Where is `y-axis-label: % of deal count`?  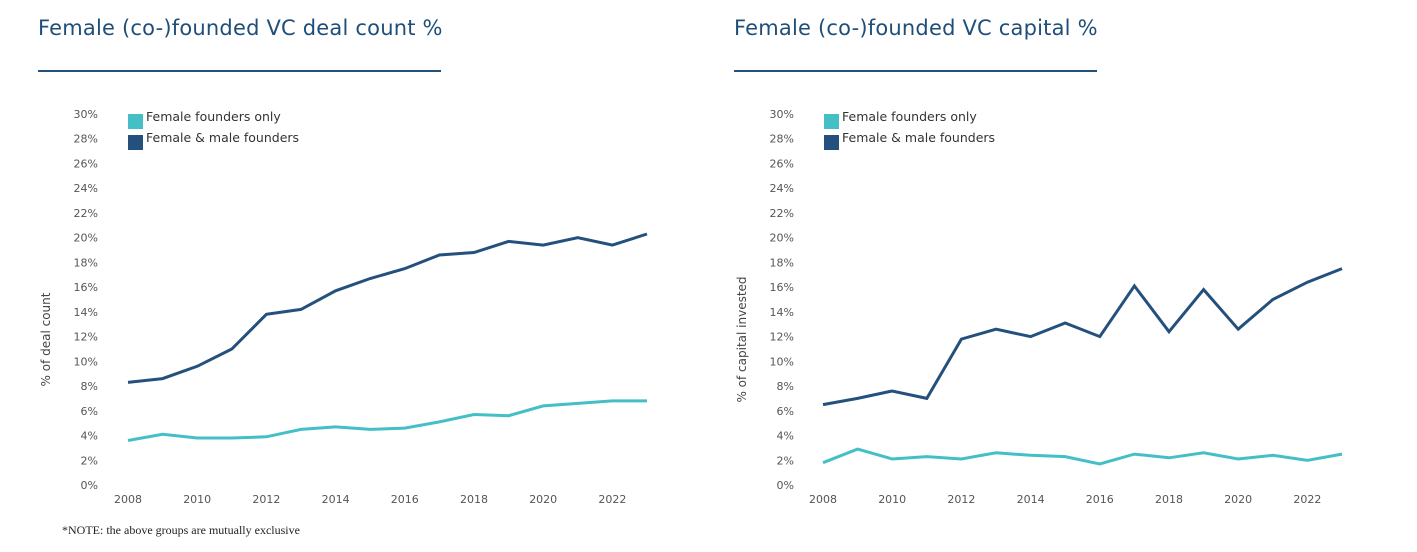 y-axis-label: % of deal count is located at coordinates (46, 339).